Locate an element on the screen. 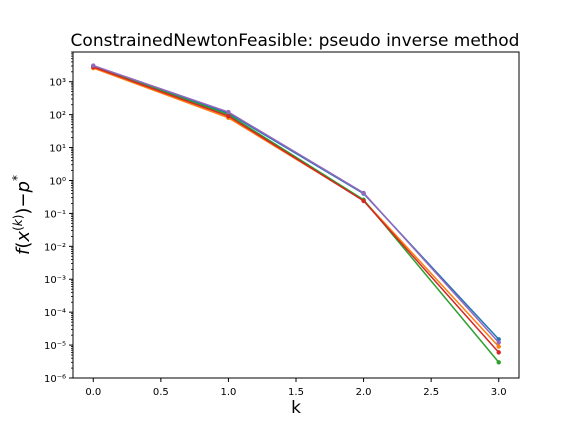 The image size is (576, 432). x-tick-label: 1.0 is located at coordinates (228, 392).